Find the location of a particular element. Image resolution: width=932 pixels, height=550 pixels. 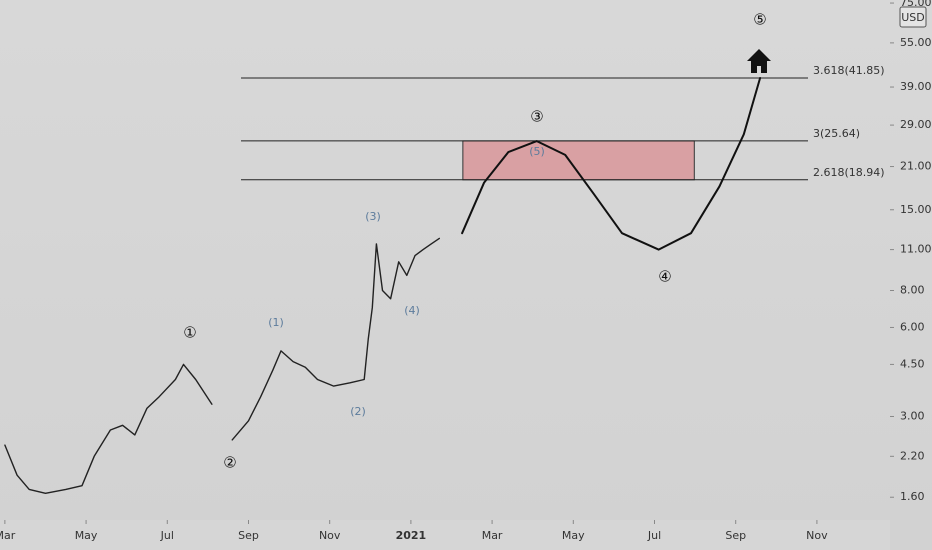

fib-level-label: 3(25.64) is located at coordinates (836, 133).